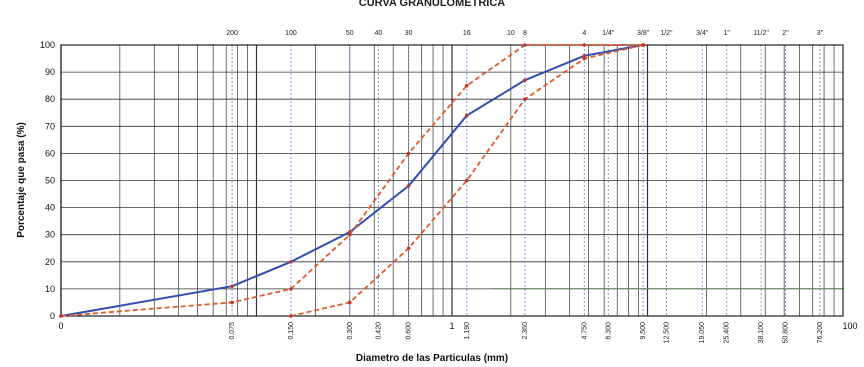 This screenshot has width=864, height=367. What do you see at coordinates (378, 33) in the screenshot?
I see `sieve-name-label: 40` at bounding box center [378, 33].